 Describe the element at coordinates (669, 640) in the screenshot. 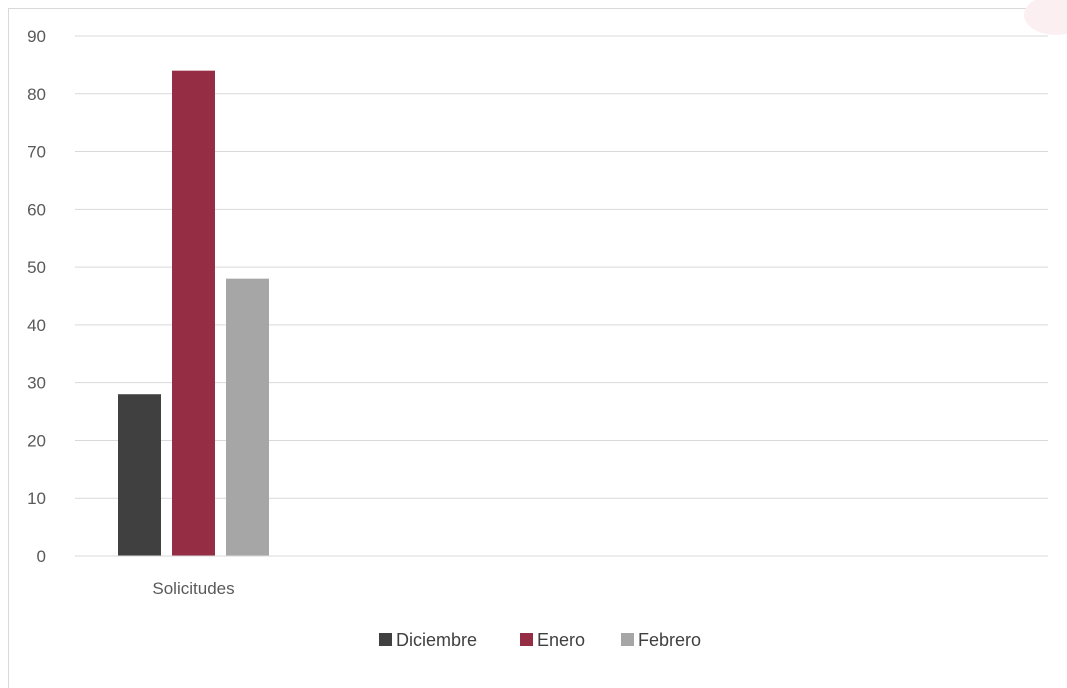

I see `legend-label-febrero: Febrero` at that location.